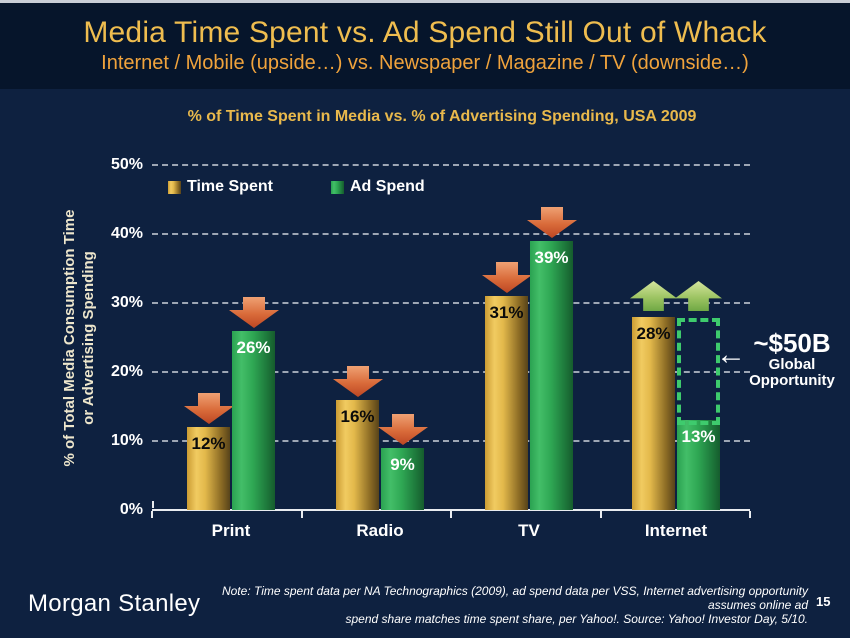 The width and height of the screenshot is (850, 638). What do you see at coordinates (126, 371) in the screenshot?
I see `y-tick-label-20%: 20%` at bounding box center [126, 371].